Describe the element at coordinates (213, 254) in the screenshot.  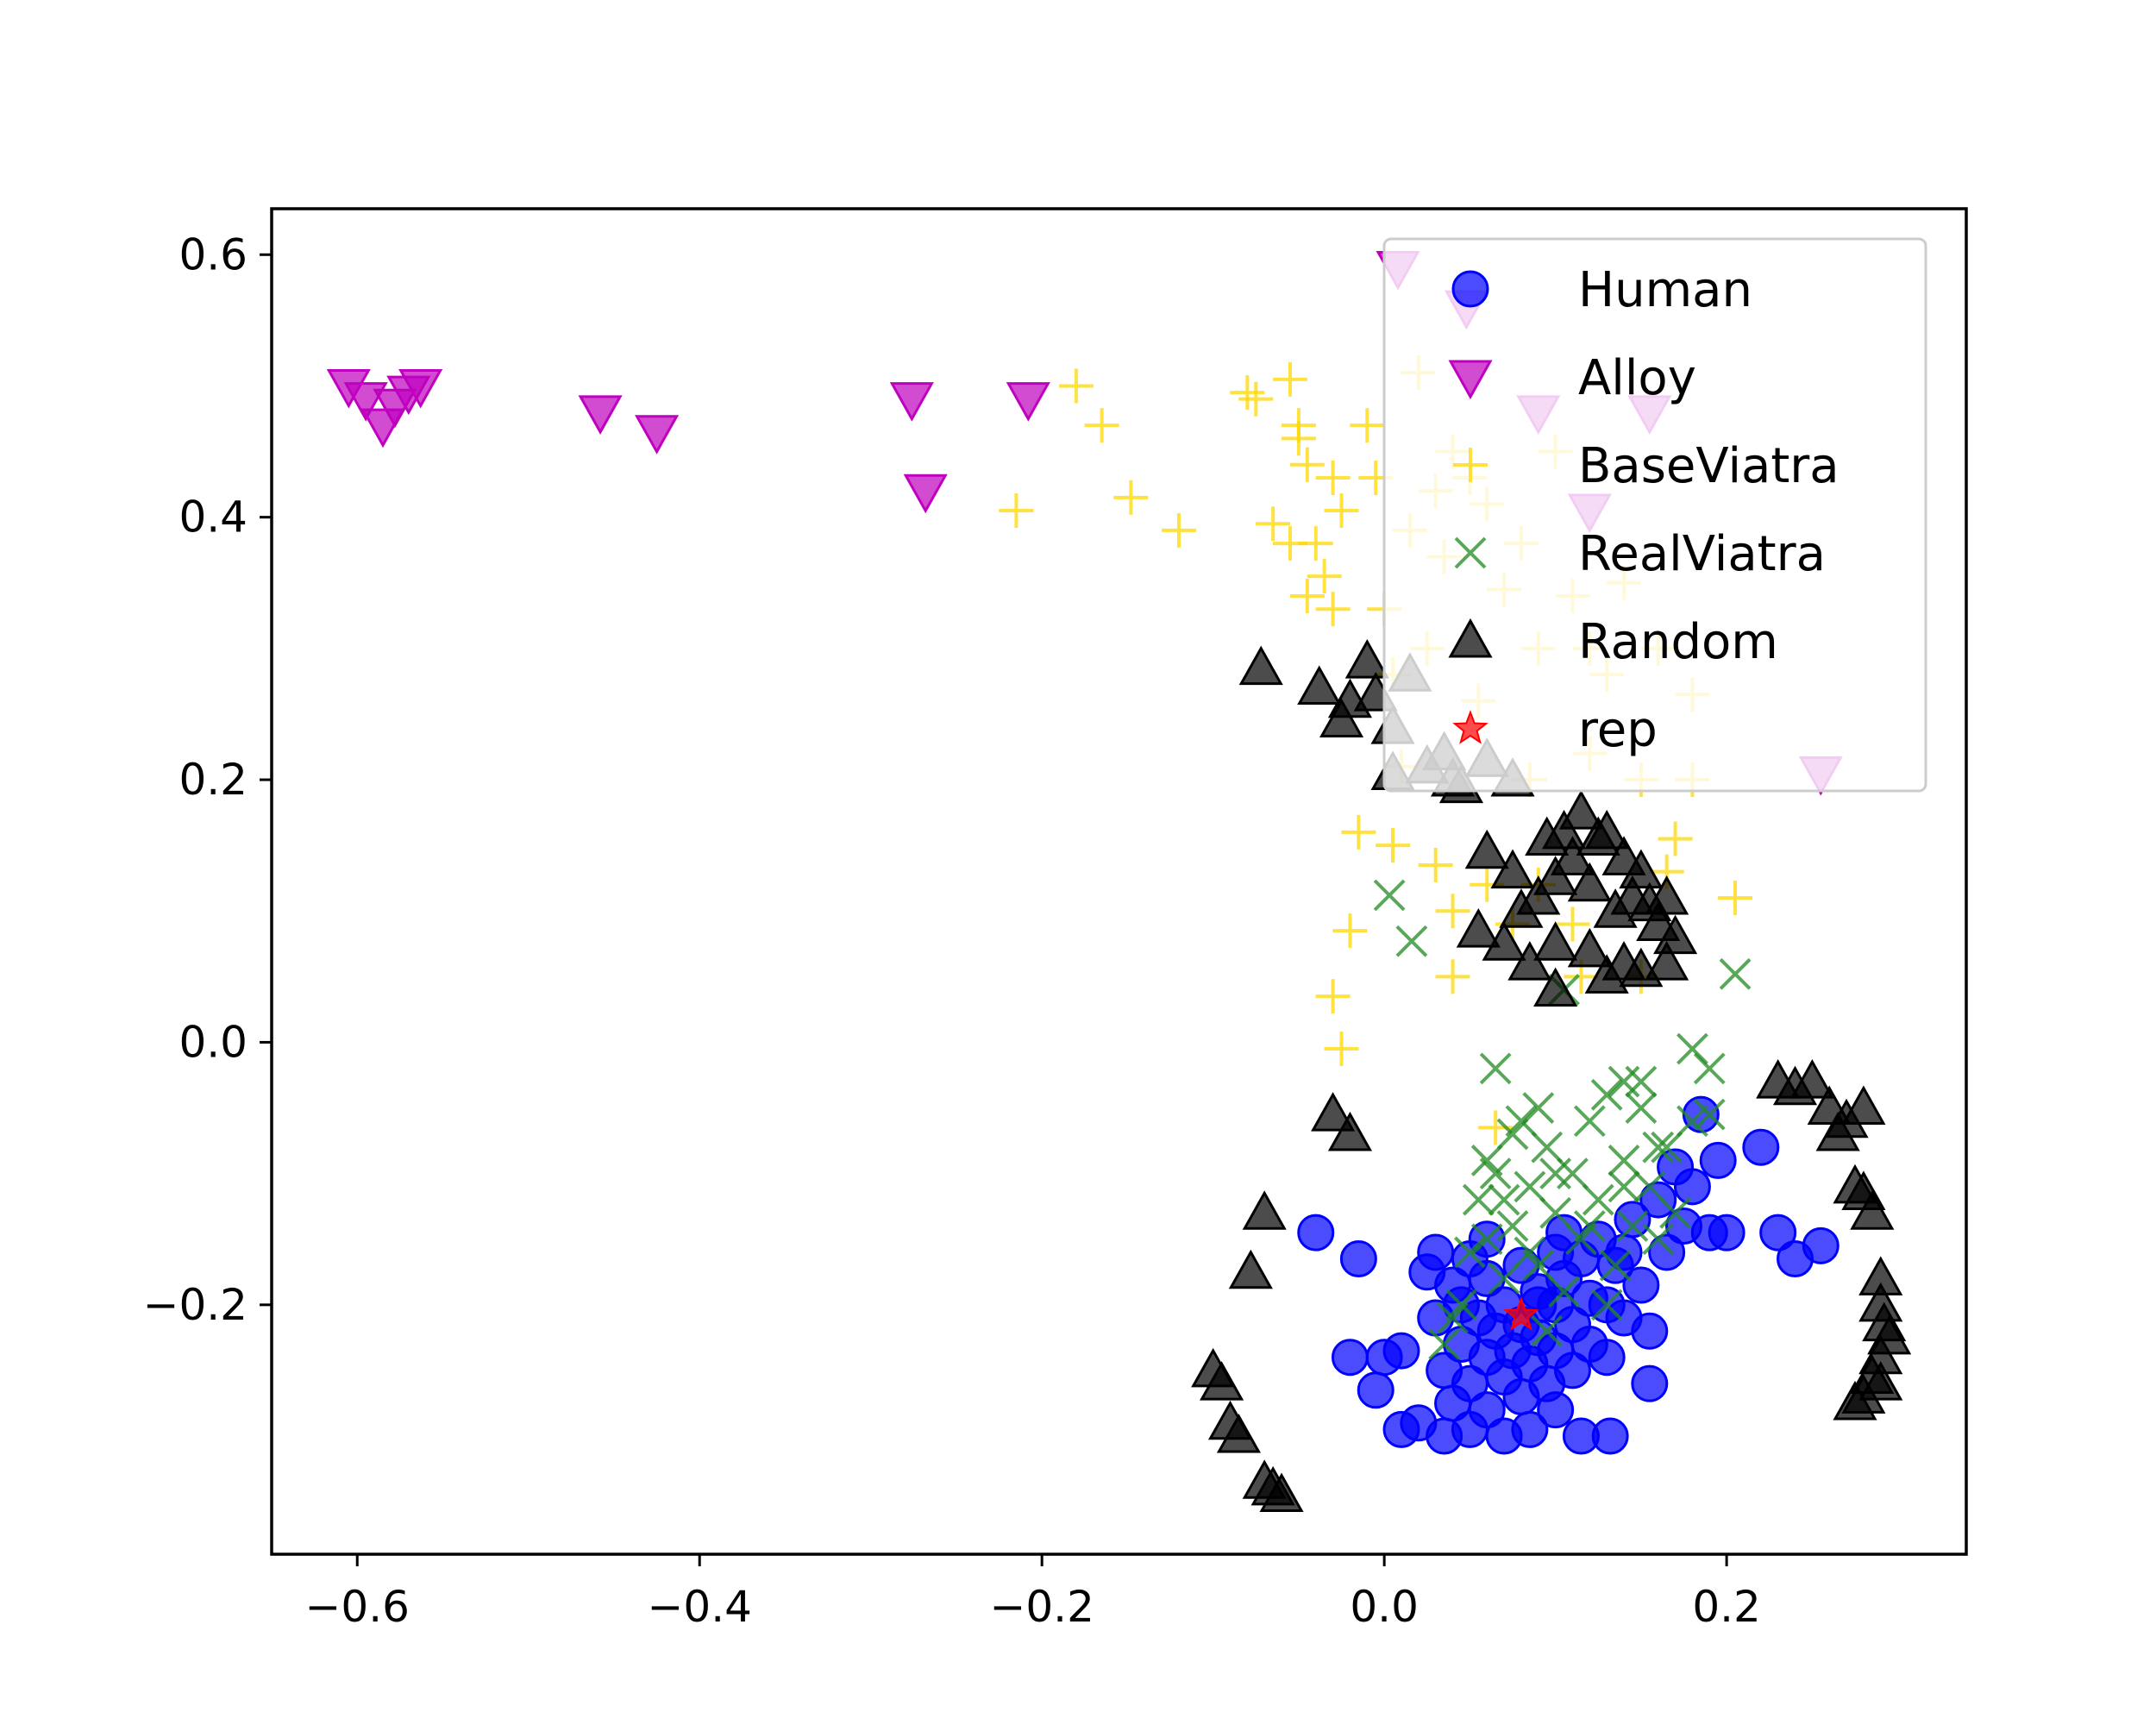
I see `y-tick-label: 0.6` at that location.